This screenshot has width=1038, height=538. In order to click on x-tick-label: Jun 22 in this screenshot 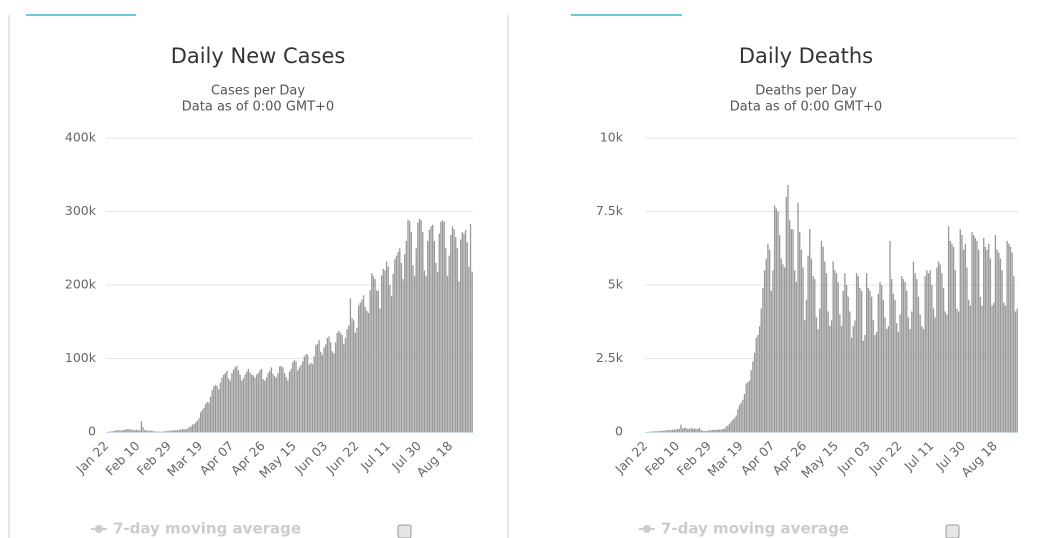, I will do `click(884, 457)`.